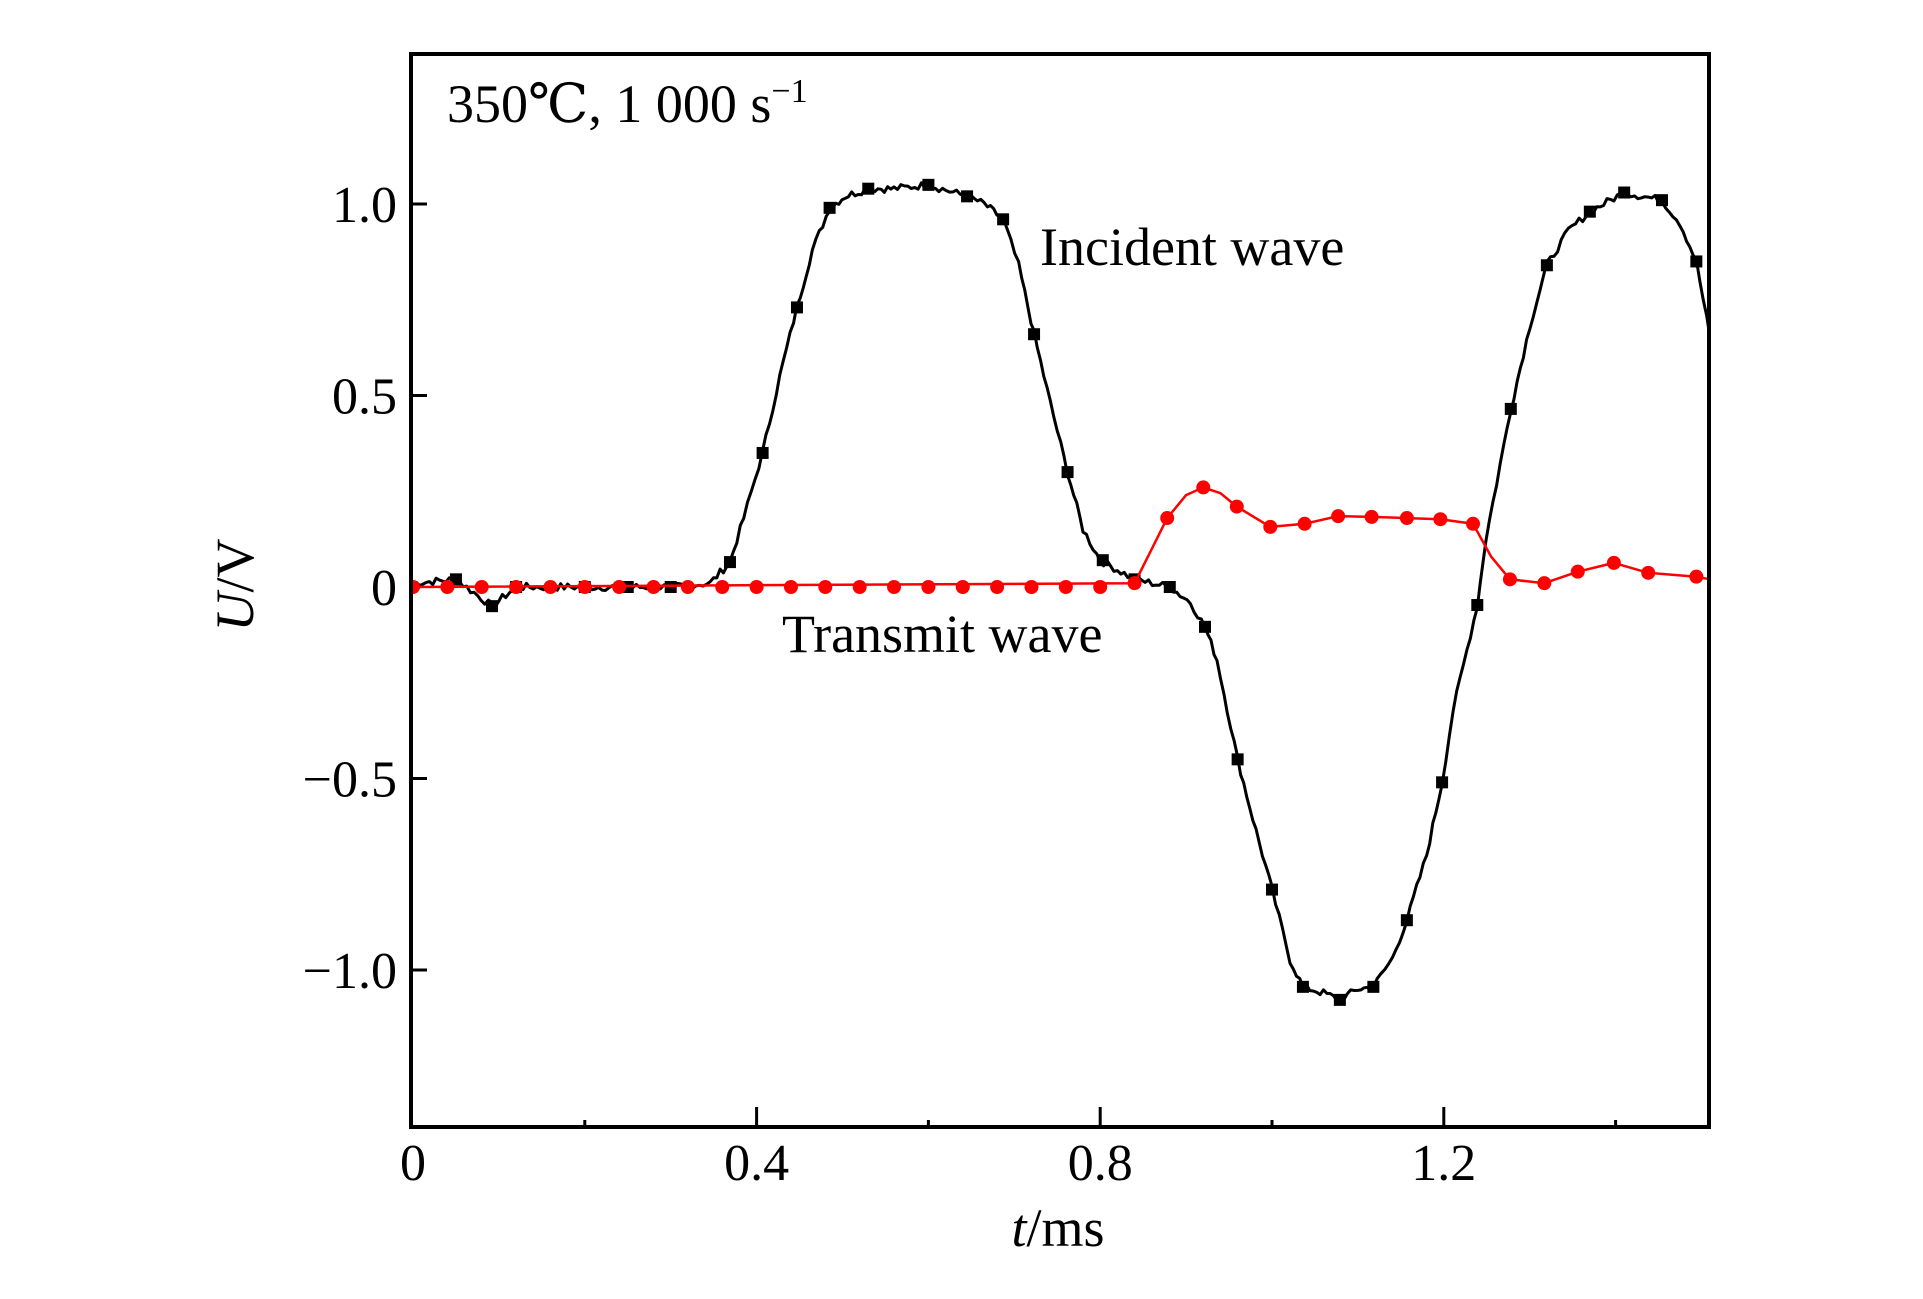 This screenshot has height=1299, width=1923. I want to click on y-axis-title-unit: /V, so click(235, 565).